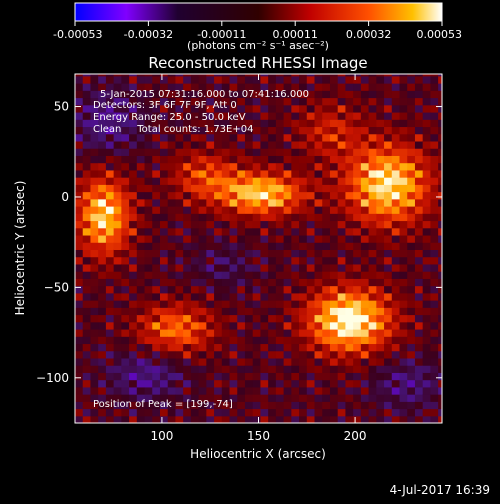 The width and height of the screenshot is (500, 504). What do you see at coordinates (77, 34) in the screenshot?
I see `colorbar-tick-label: -0.00053` at bounding box center [77, 34].